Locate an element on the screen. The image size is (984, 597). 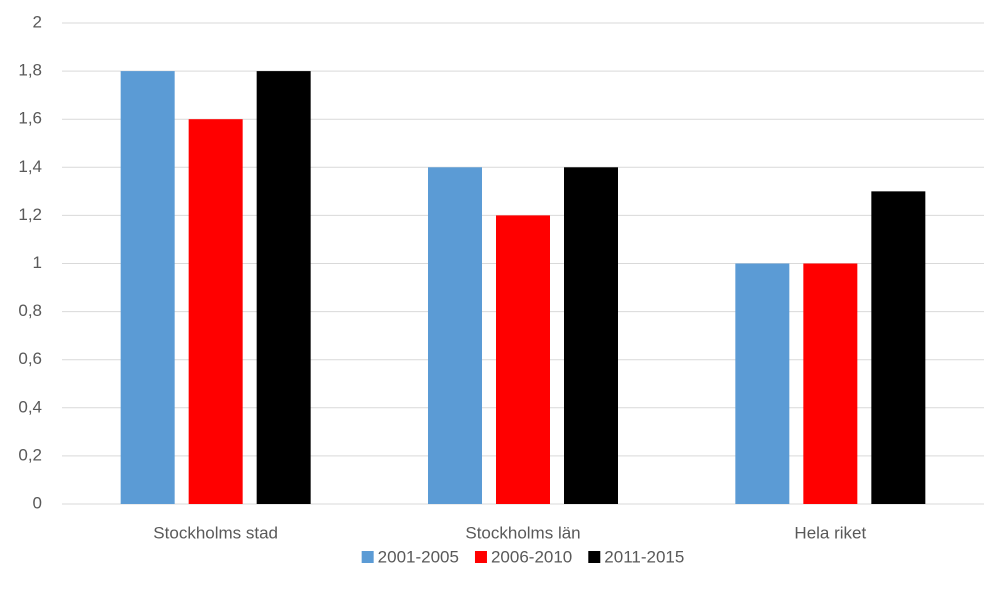
y-tick-label: 1,2 is located at coordinates (30, 214).